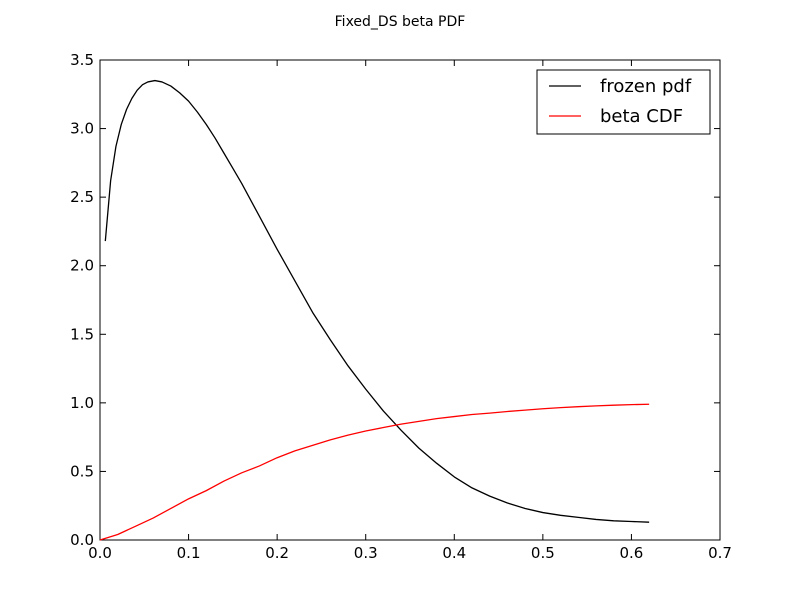  I want to click on legend: frozen pdf beta CDF, so click(623, 102).